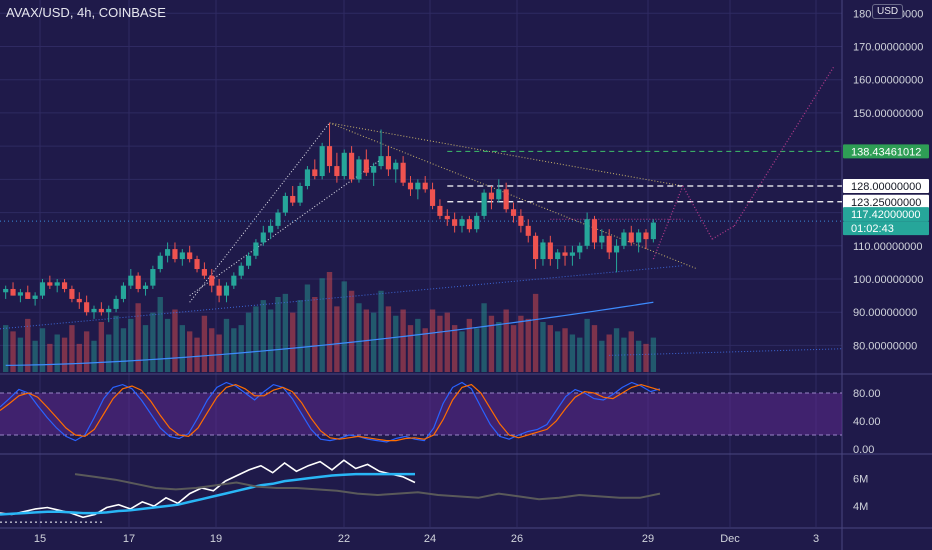 The image size is (932, 550). I want to click on price-tick-label: 100.00000000, so click(888, 280).